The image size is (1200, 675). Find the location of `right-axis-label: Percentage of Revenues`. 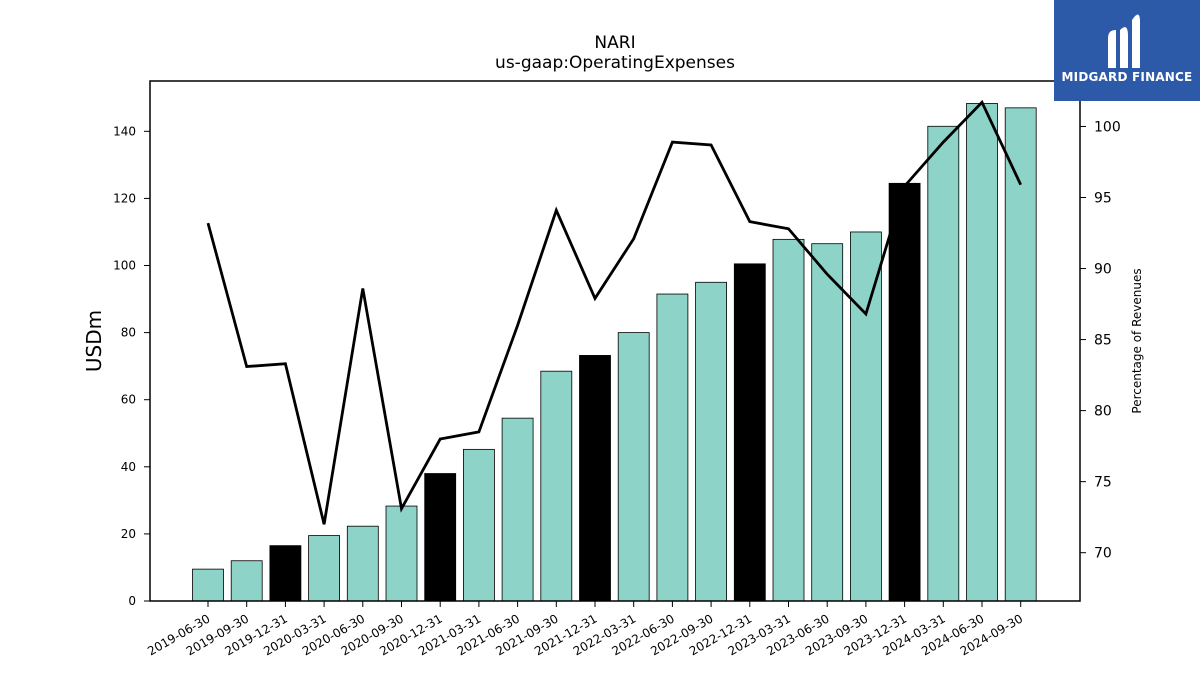

right-axis-label: Percentage of Revenues is located at coordinates (1137, 340).